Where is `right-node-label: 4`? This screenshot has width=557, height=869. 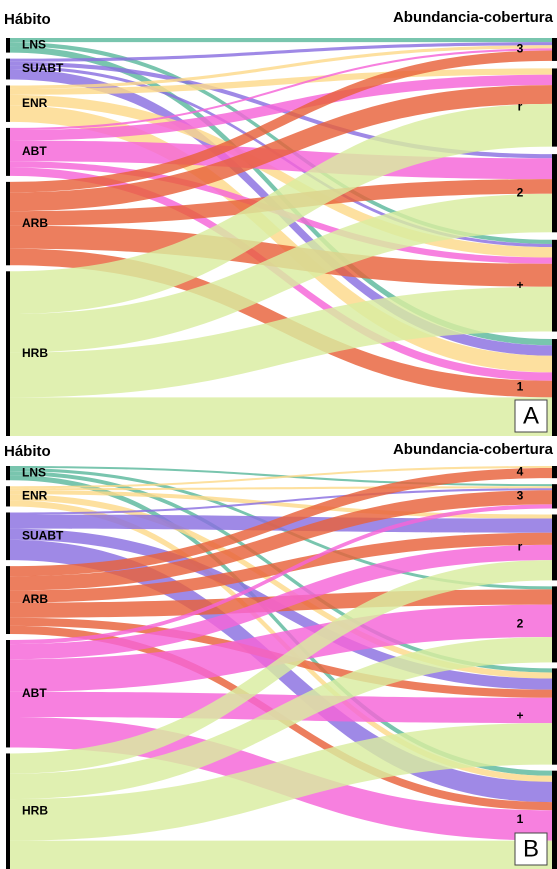 right-node-label: 4 is located at coordinates (520, 471).